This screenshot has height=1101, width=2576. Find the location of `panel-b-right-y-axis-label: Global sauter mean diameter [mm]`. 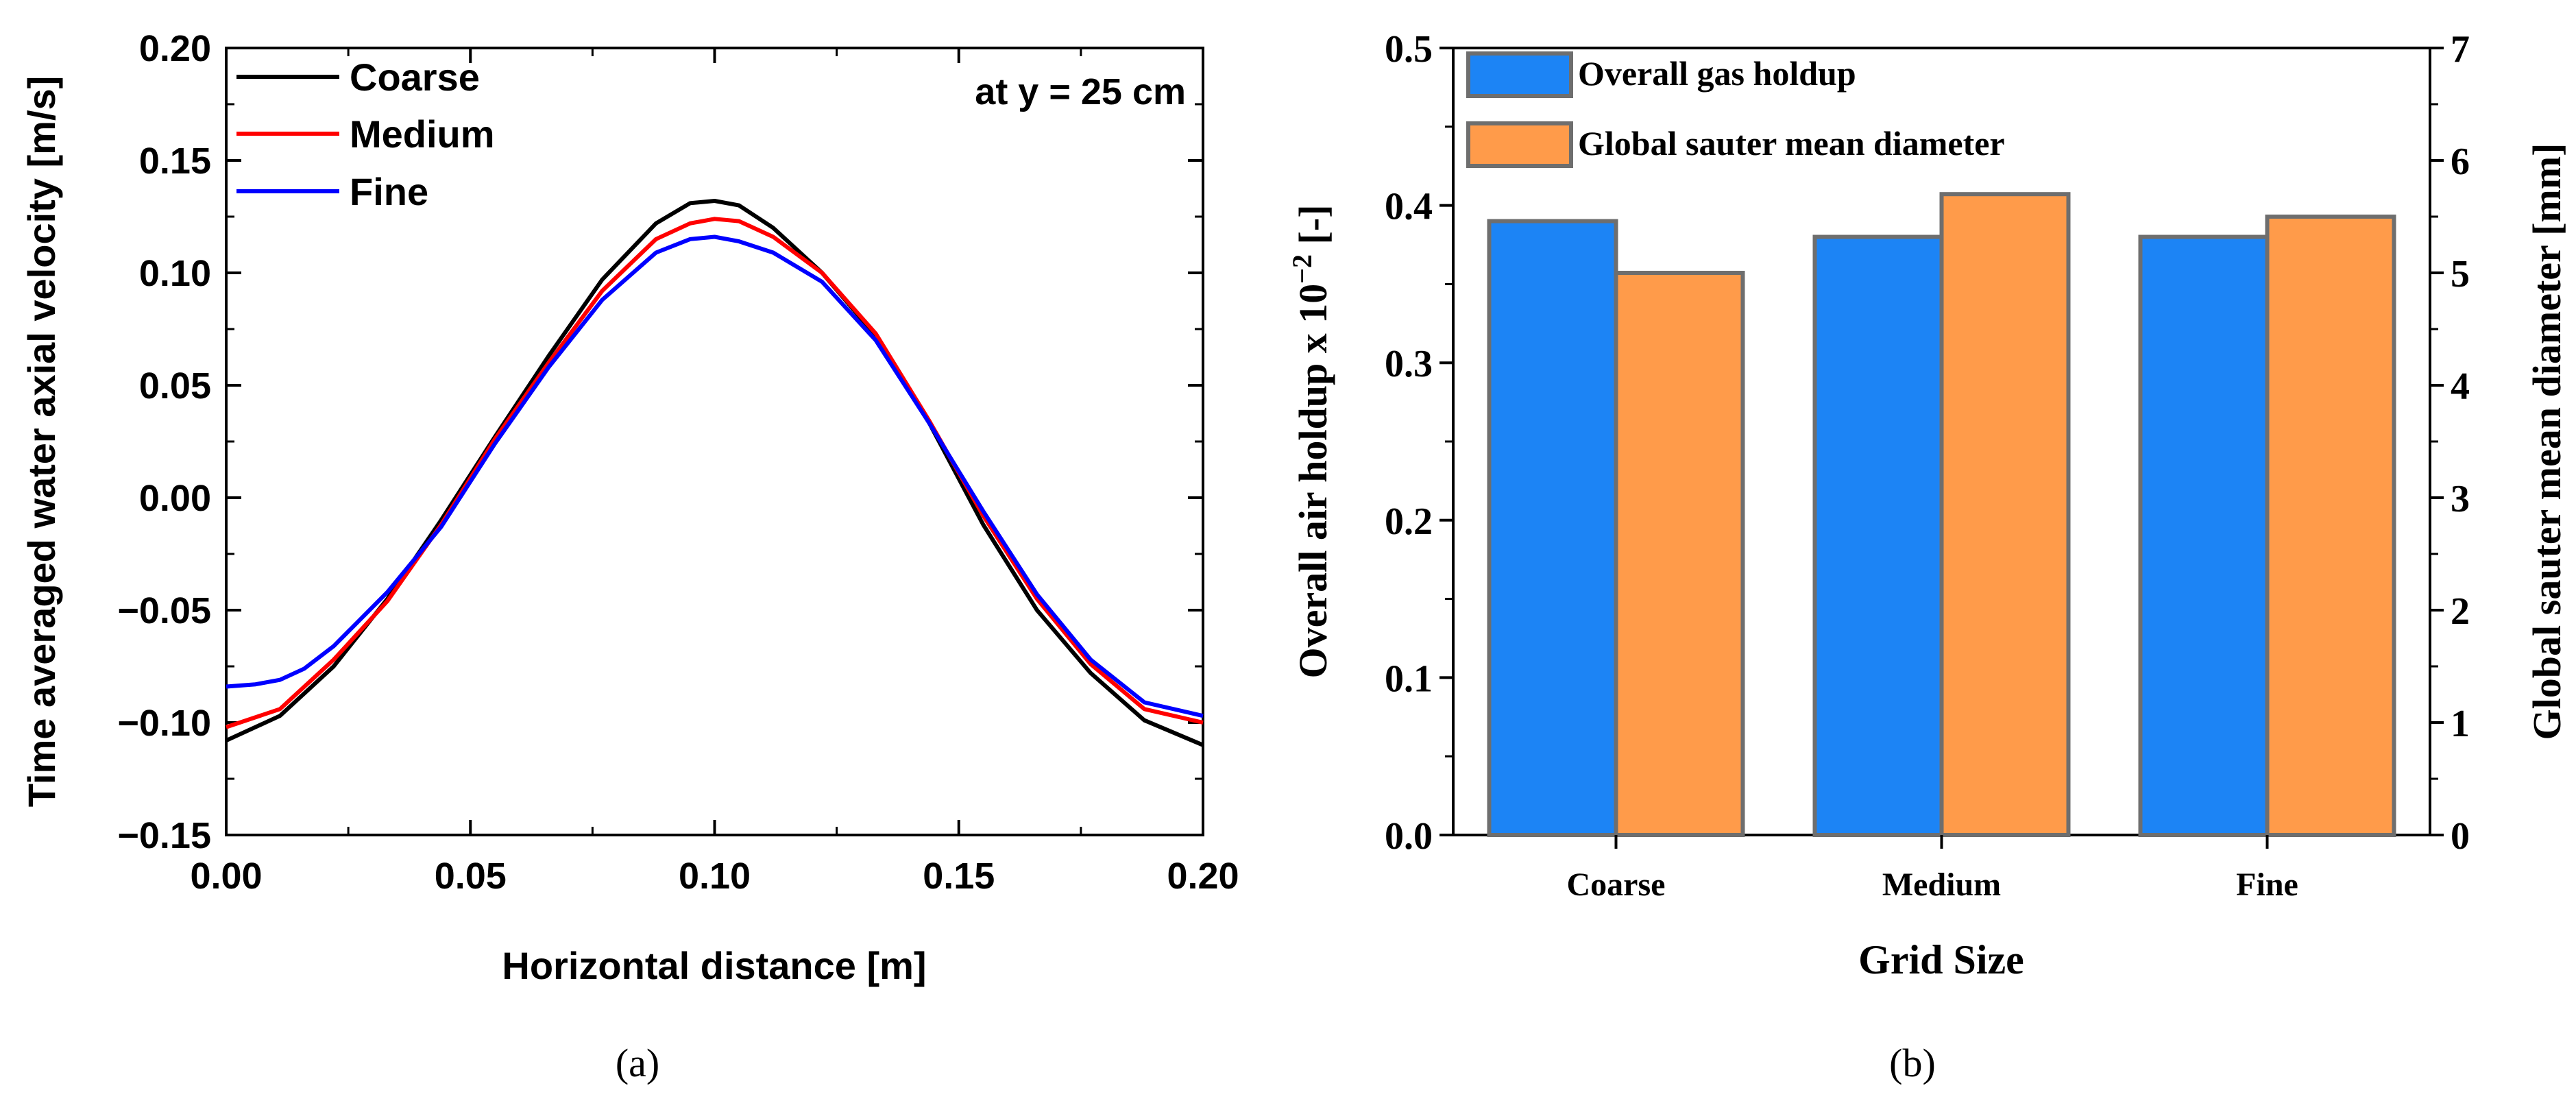

panel-b-right-y-axis-label: Global sauter mean diameter [mm] is located at coordinates (2547, 441).